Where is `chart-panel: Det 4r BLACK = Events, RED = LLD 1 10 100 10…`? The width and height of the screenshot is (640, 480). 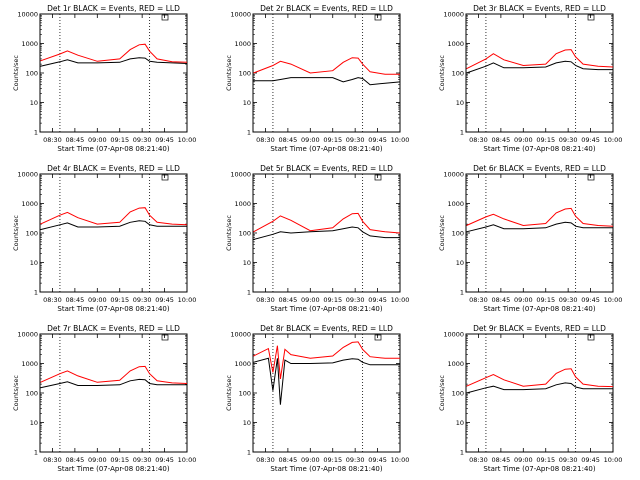 chart-panel: Det 4r BLACK = Events, RED = LLD 1 10 100 10… is located at coordinates (104, 238).